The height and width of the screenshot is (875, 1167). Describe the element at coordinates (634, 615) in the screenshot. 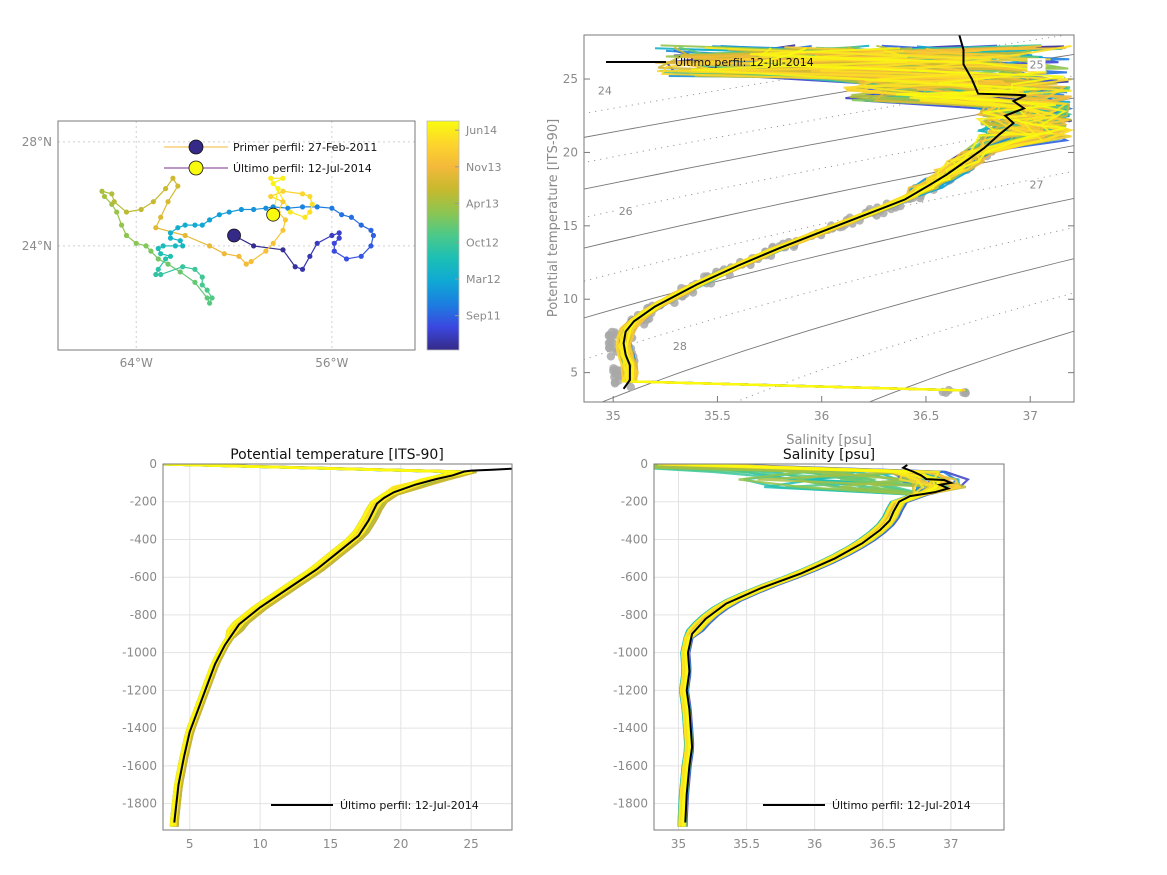

I see `sp-ytick-label: -800` at that location.